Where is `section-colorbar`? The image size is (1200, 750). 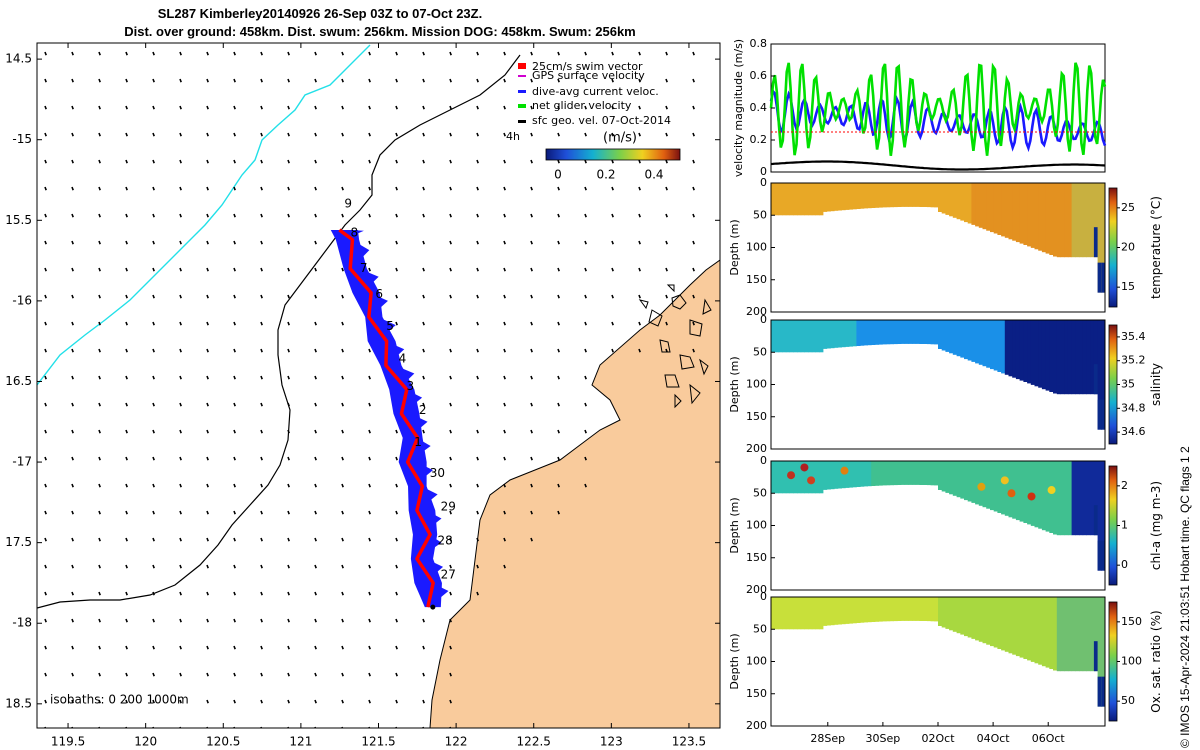
section-colorbar is located at coordinates (1113, 525).